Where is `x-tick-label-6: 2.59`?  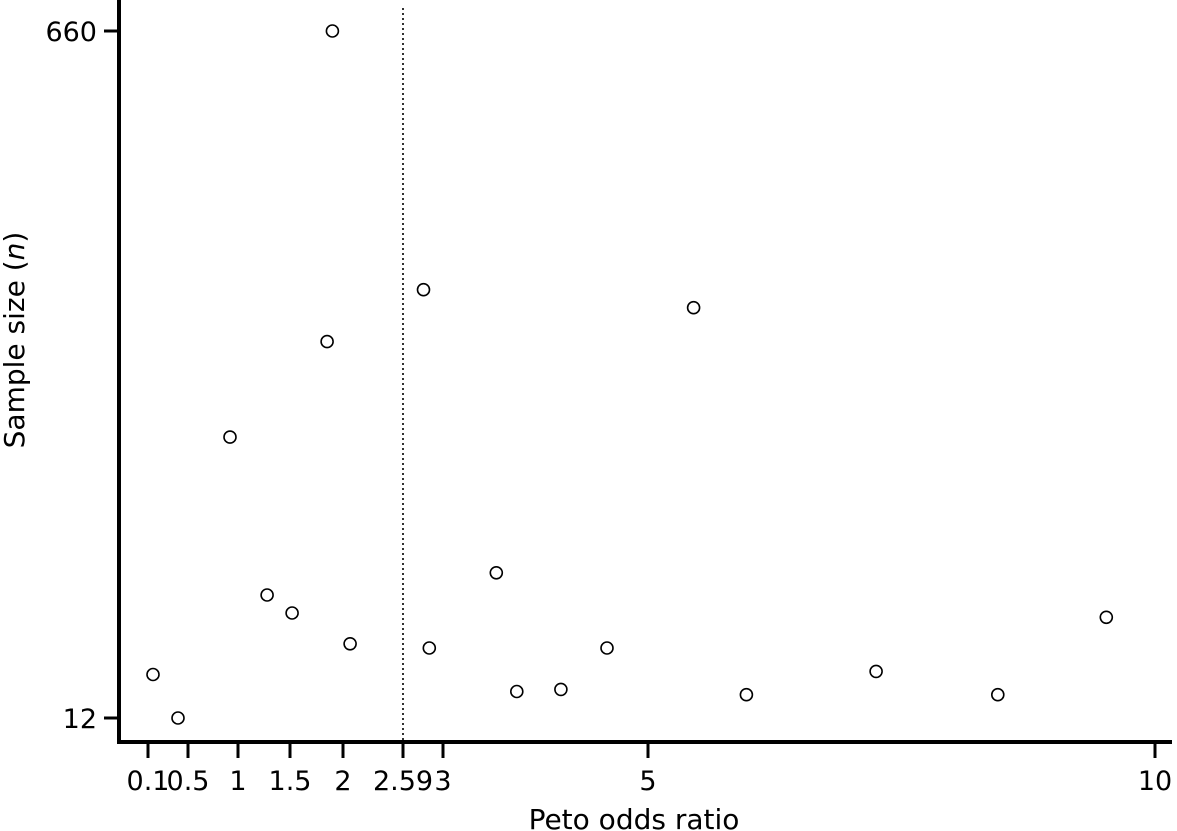
x-tick-label-6: 2.59 is located at coordinates (403, 781).